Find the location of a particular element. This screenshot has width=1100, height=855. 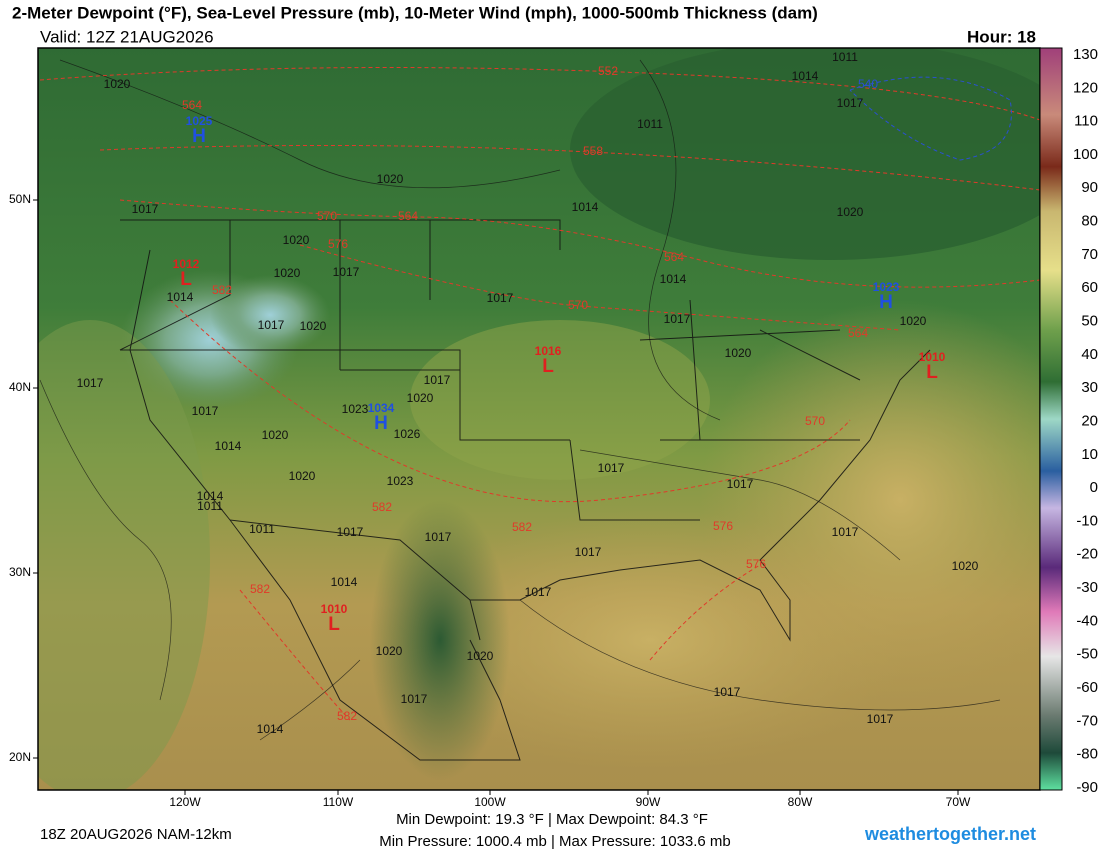

lon-label: 120W is located at coordinates (185, 802).